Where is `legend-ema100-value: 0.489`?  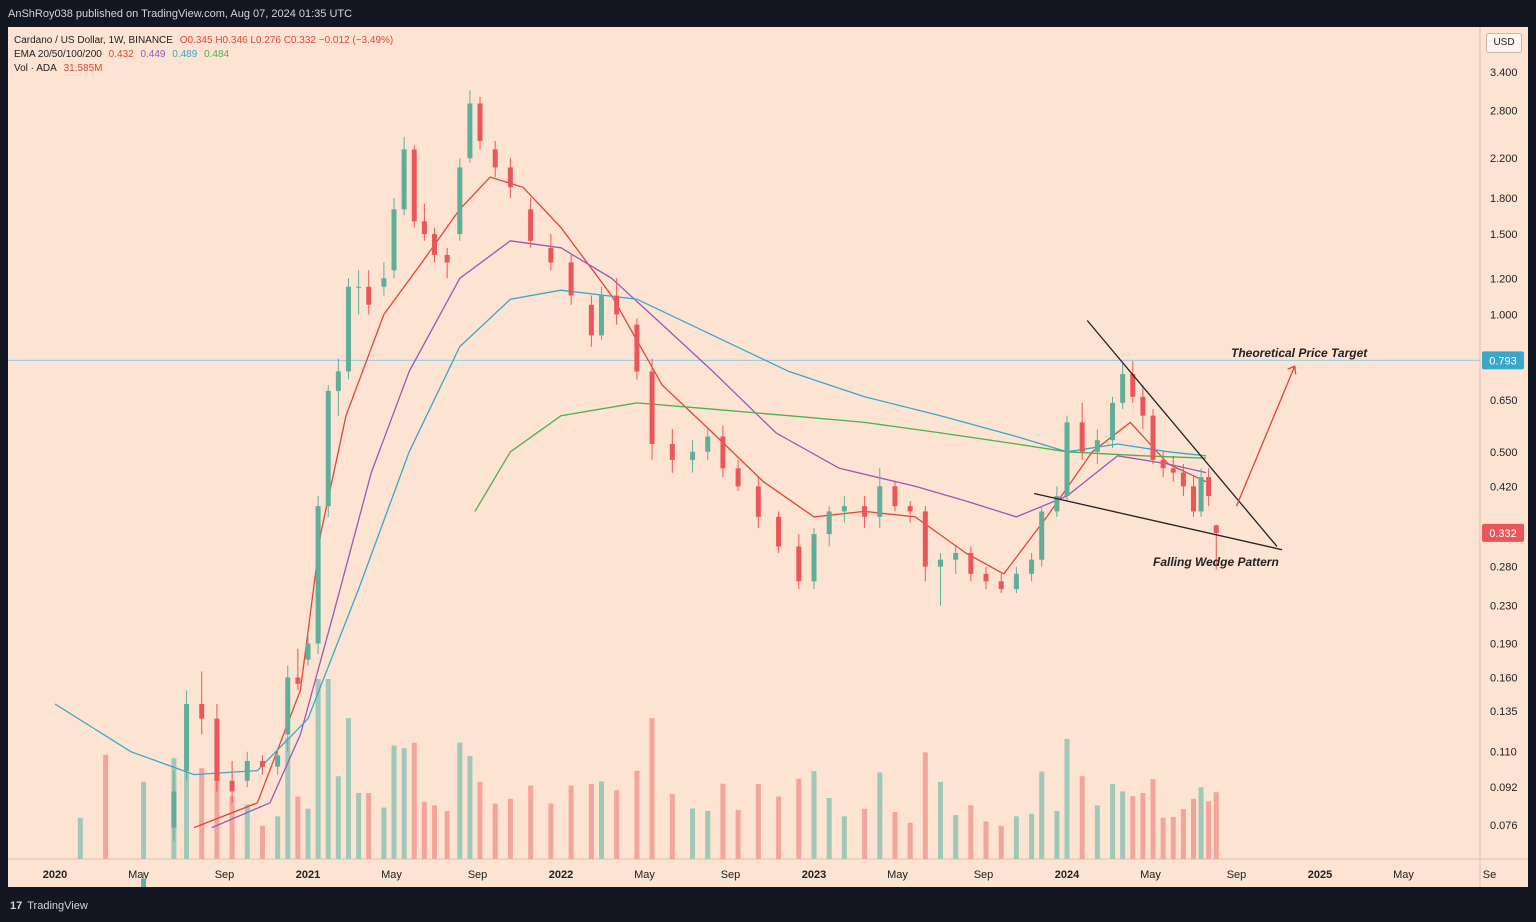
legend-ema100-value: 0.489 is located at coordinates (185, 54).